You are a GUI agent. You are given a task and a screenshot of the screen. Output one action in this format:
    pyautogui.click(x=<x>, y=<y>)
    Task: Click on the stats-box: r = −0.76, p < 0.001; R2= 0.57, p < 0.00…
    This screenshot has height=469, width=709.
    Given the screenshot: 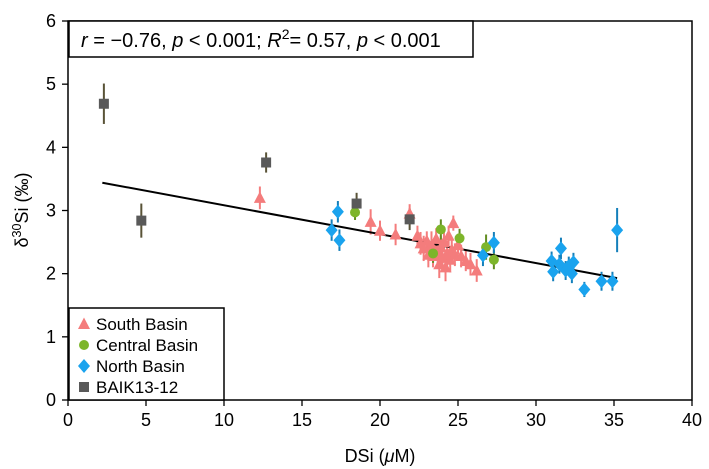 What is the action you would take?
    pyautogui.click(x=271, y=39)
    